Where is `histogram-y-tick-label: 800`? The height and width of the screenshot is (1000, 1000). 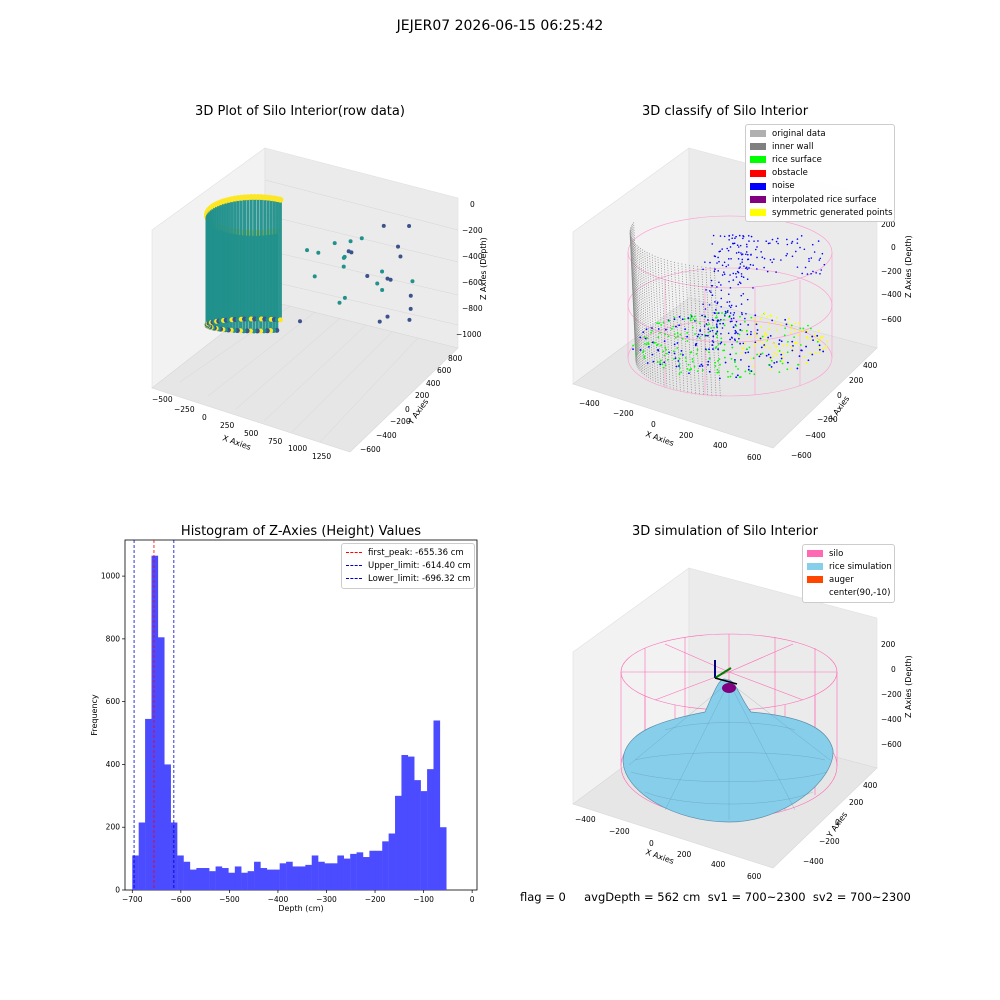
histogram-y-tick-label: 800 is located at coordinates (113, 638).